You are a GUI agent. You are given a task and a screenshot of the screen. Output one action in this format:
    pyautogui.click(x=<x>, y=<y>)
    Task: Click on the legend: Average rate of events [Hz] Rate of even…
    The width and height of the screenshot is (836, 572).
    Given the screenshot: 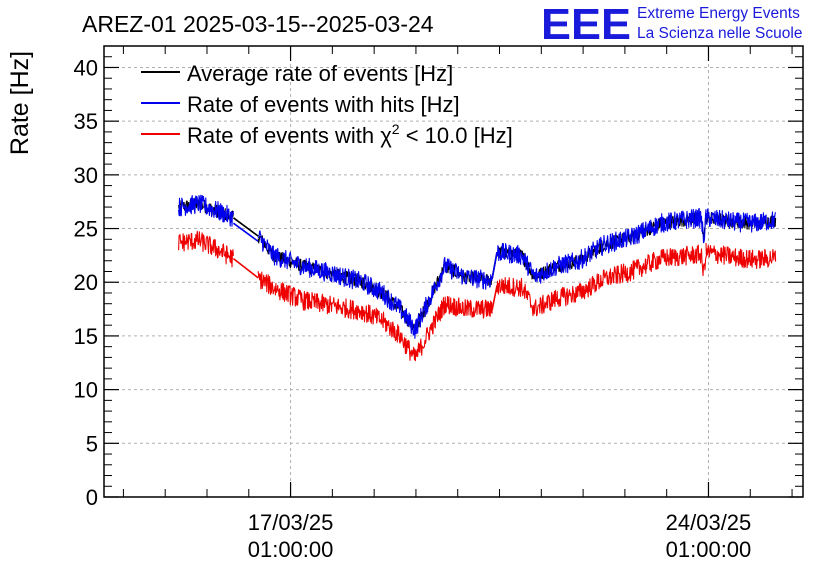 What is the action you would take?
    pyautogui.click(x=327, y=104)
    